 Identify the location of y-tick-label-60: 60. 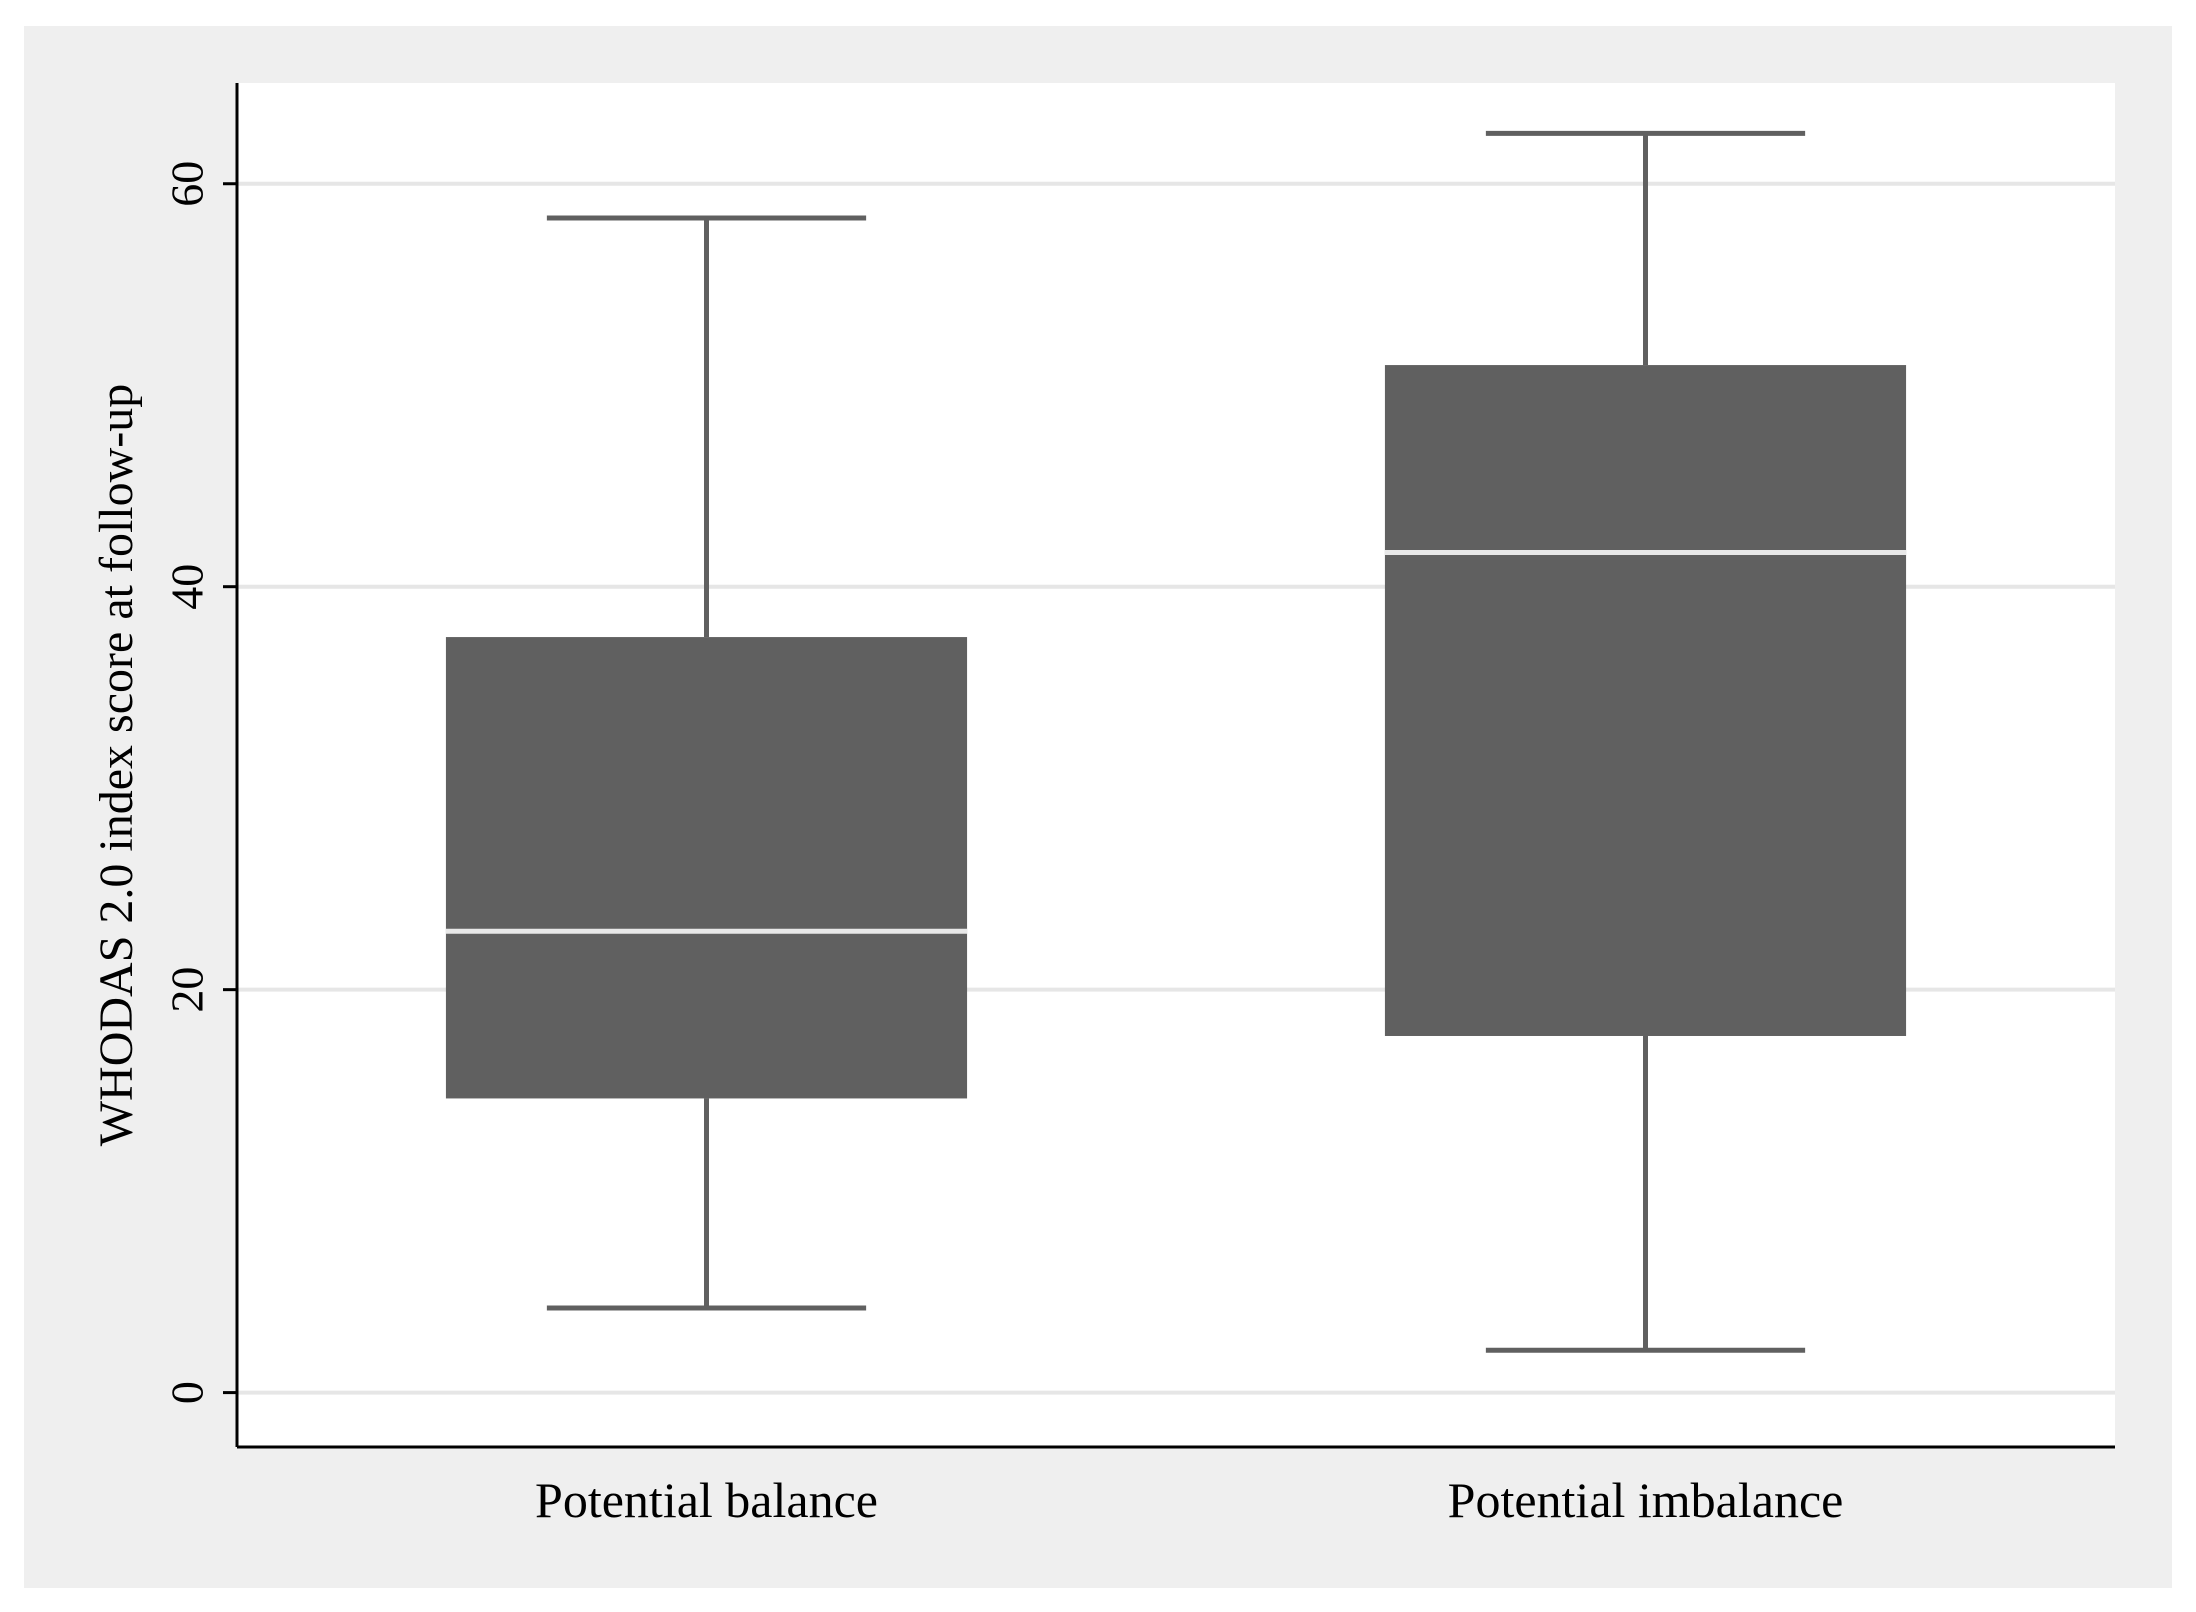
(187, 184).